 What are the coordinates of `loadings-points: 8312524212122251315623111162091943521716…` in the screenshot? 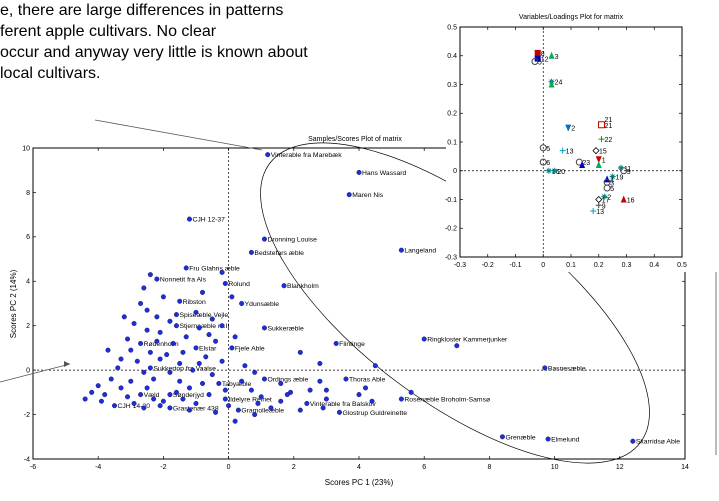 It's located at (583, 132).